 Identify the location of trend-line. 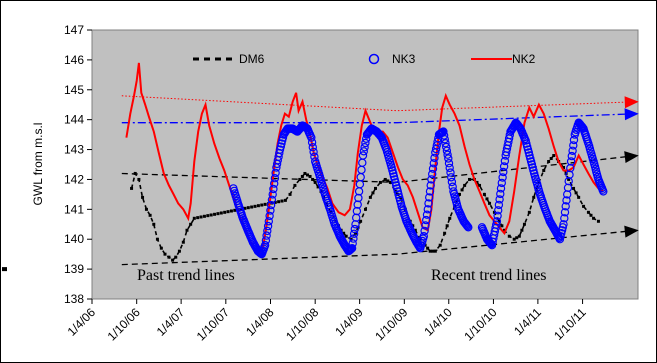
(379, 103).